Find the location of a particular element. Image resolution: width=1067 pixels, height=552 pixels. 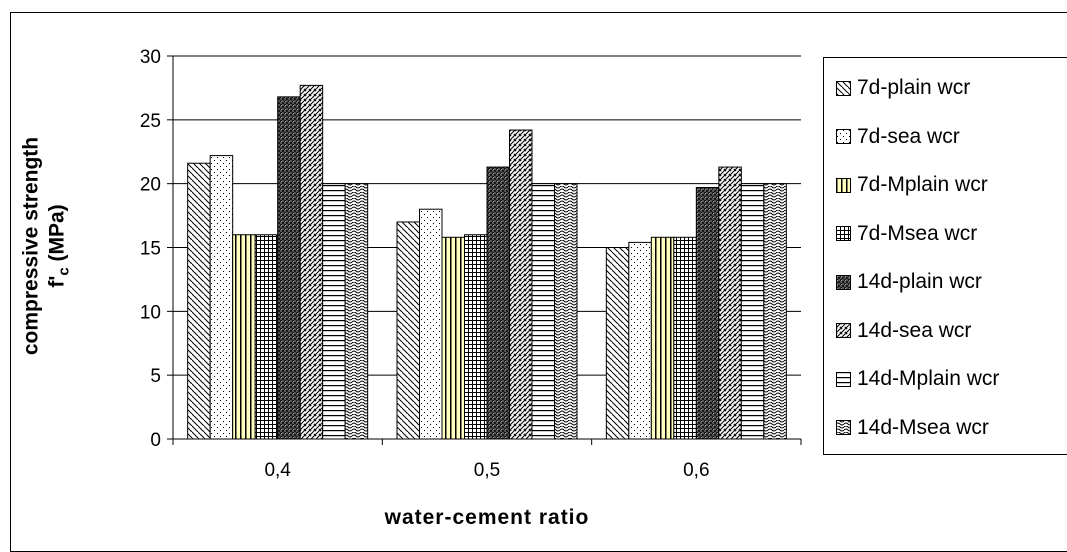

y-tick-label: 25 is located at coordinates (150, 121).